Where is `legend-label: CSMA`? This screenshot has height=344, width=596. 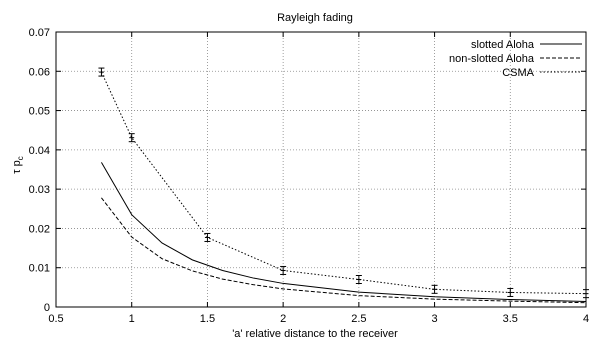
legend-label: CSMA is located at coordinates (518, 73).